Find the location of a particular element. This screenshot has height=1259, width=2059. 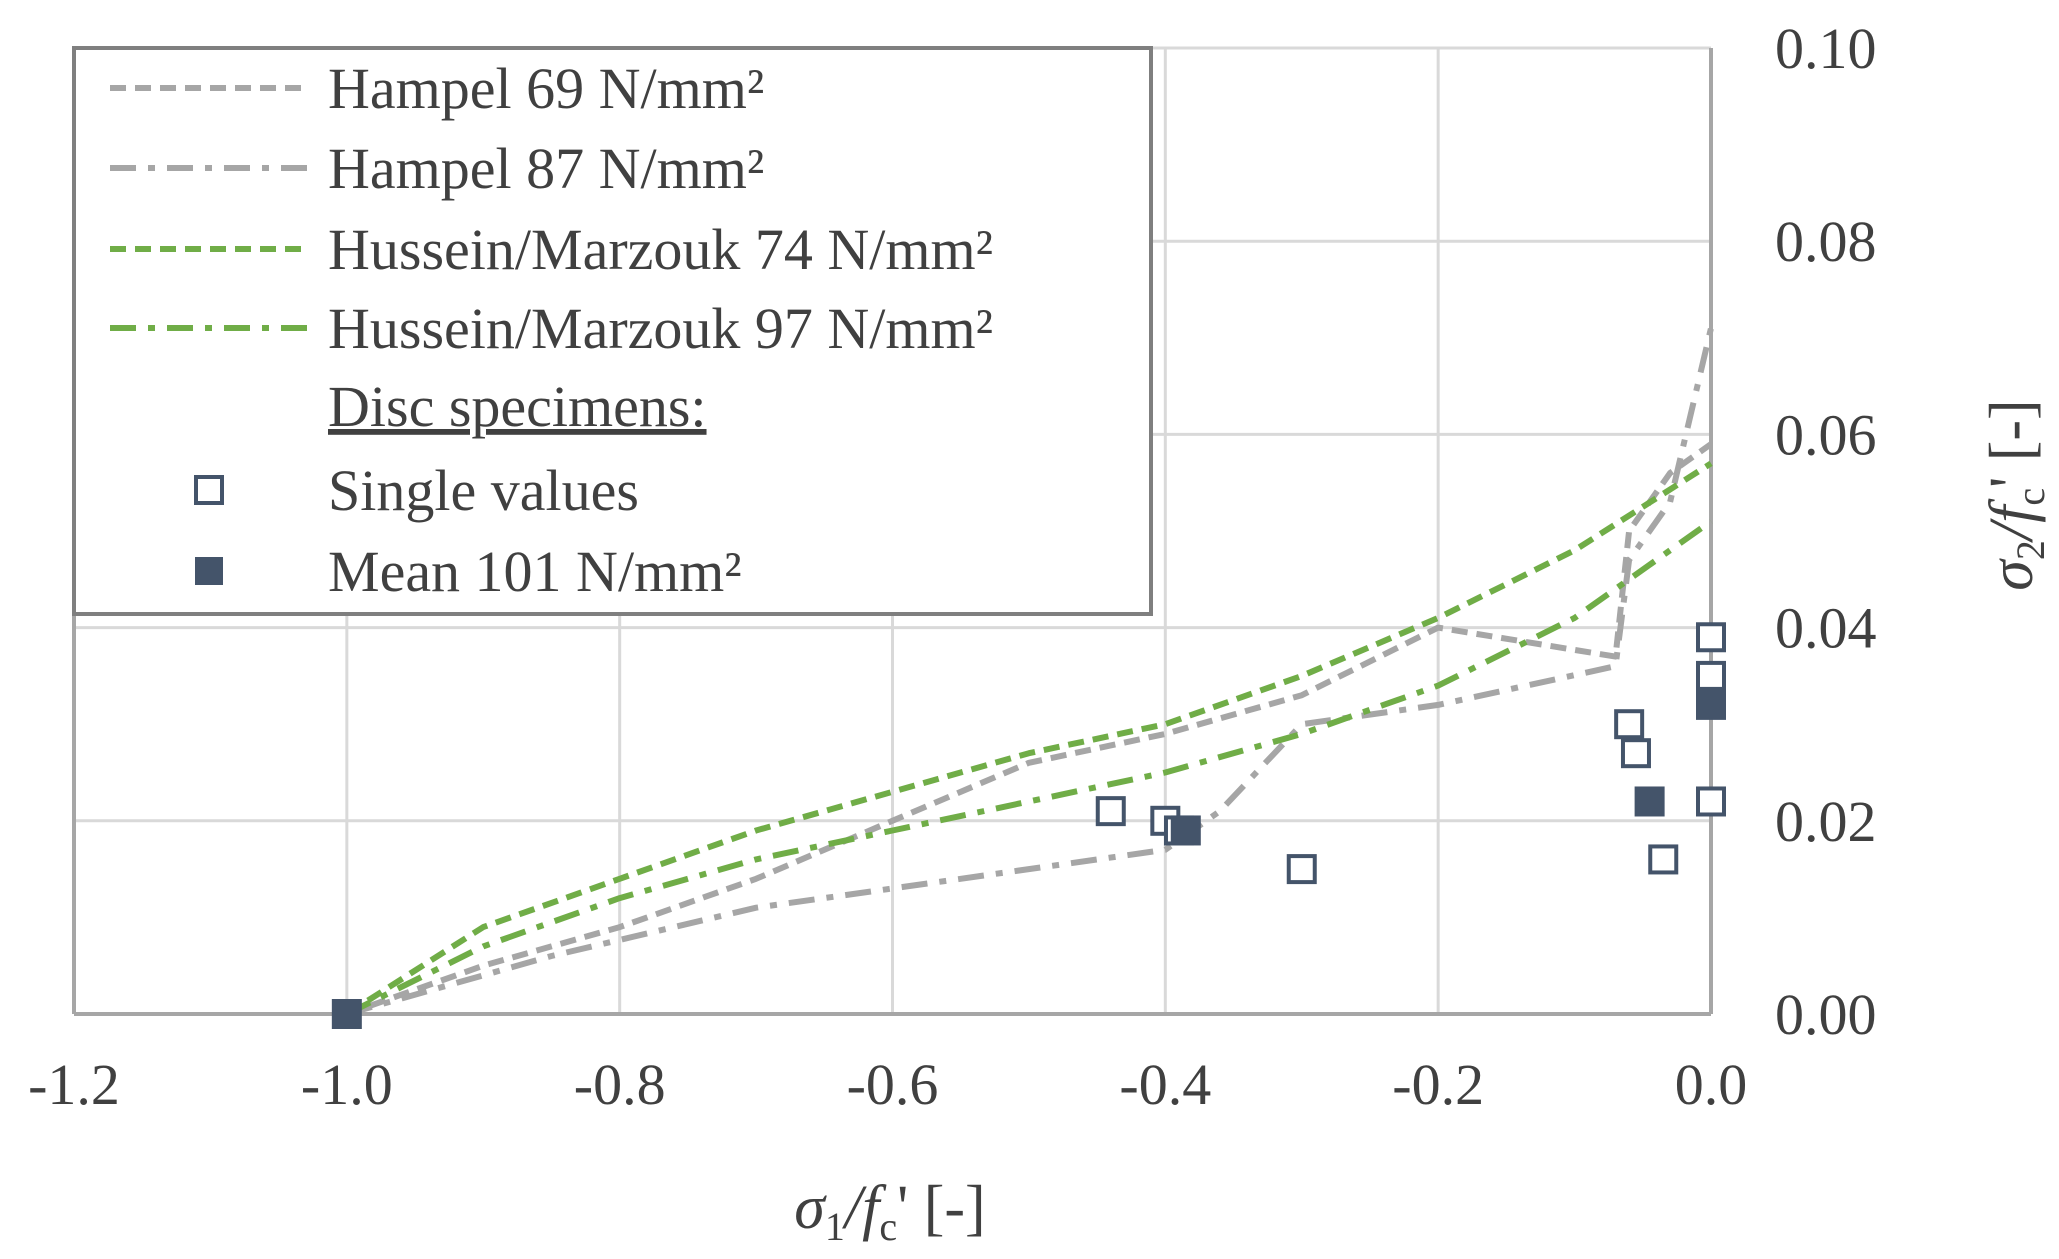

legend-entry: Single values is located at coordinates (416, 490).